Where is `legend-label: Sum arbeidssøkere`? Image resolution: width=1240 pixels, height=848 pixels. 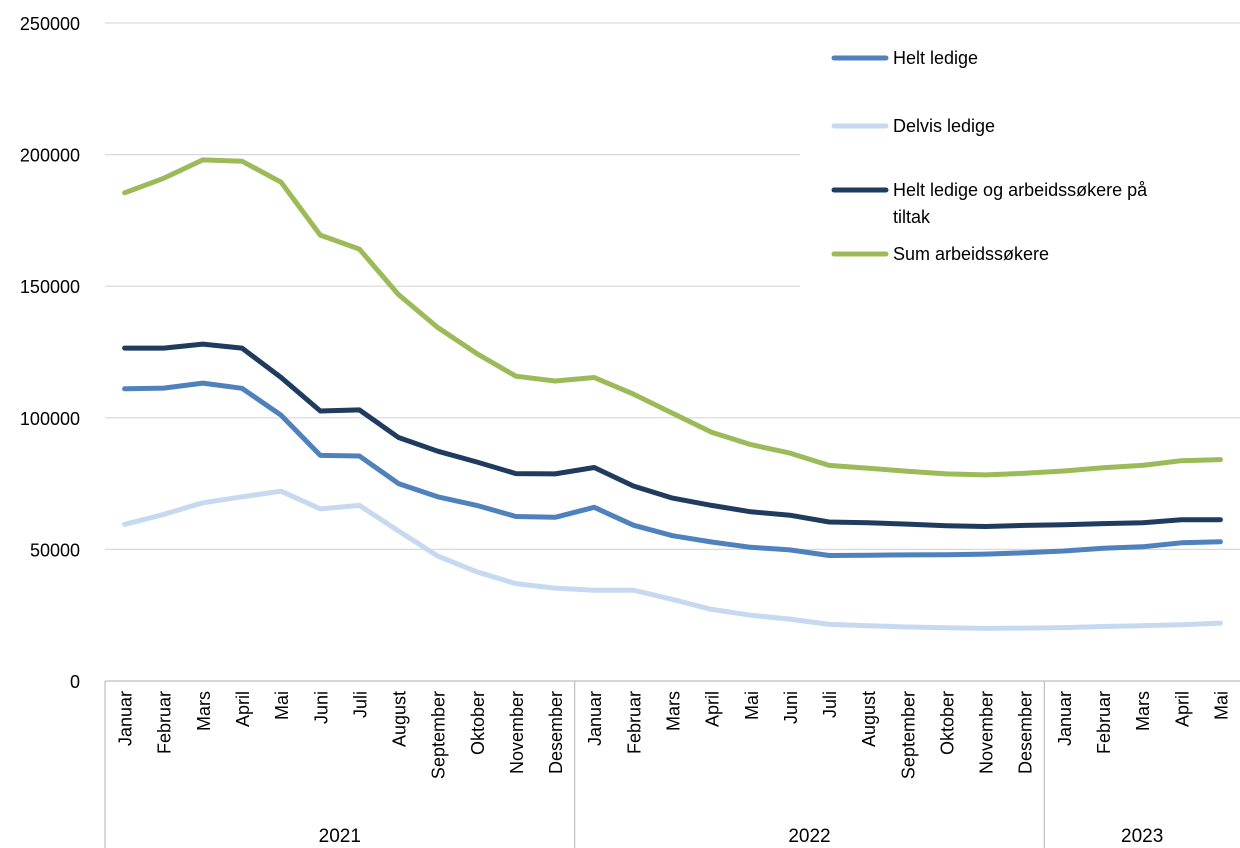
legend-label: Sum arbeidssøkere is located at coordinates (971, 254).